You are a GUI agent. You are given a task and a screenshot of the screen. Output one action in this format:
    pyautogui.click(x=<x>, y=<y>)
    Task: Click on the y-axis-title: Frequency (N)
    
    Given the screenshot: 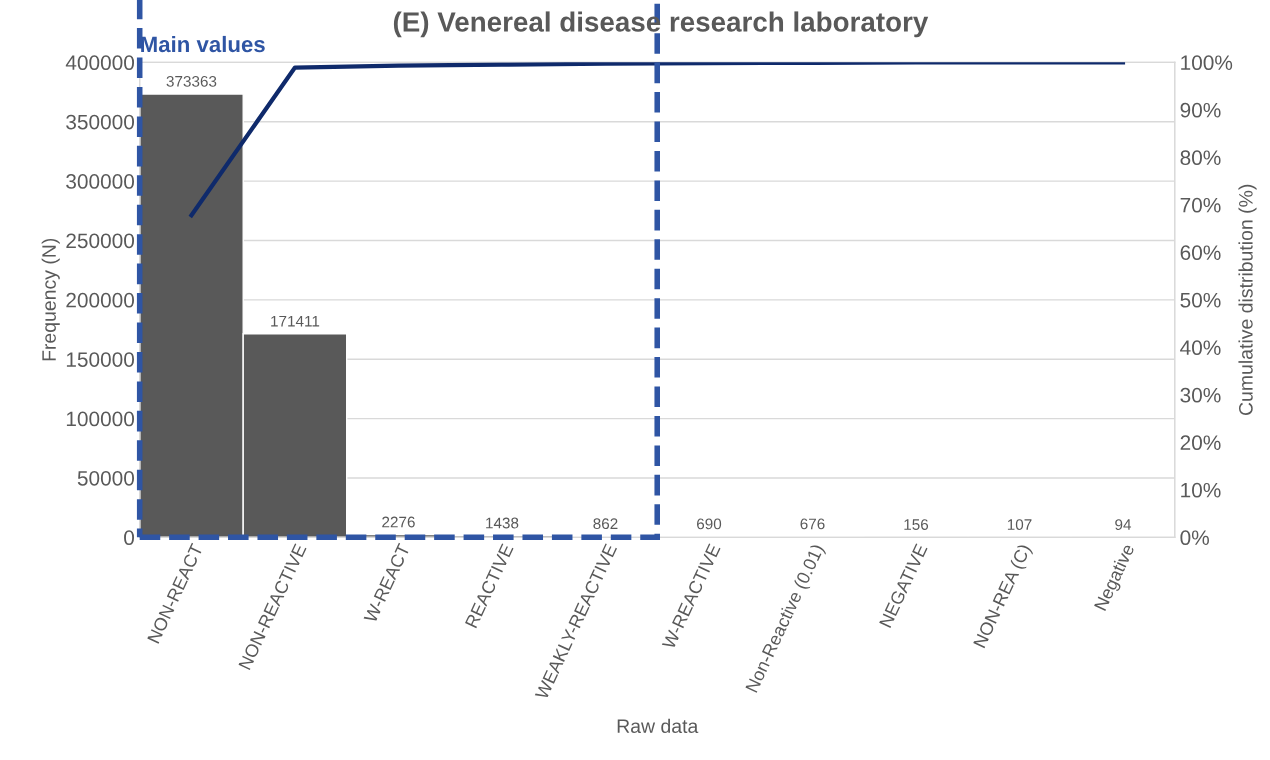 What is the action you would take?
    pyautogui.click(x=50, y=299)
    